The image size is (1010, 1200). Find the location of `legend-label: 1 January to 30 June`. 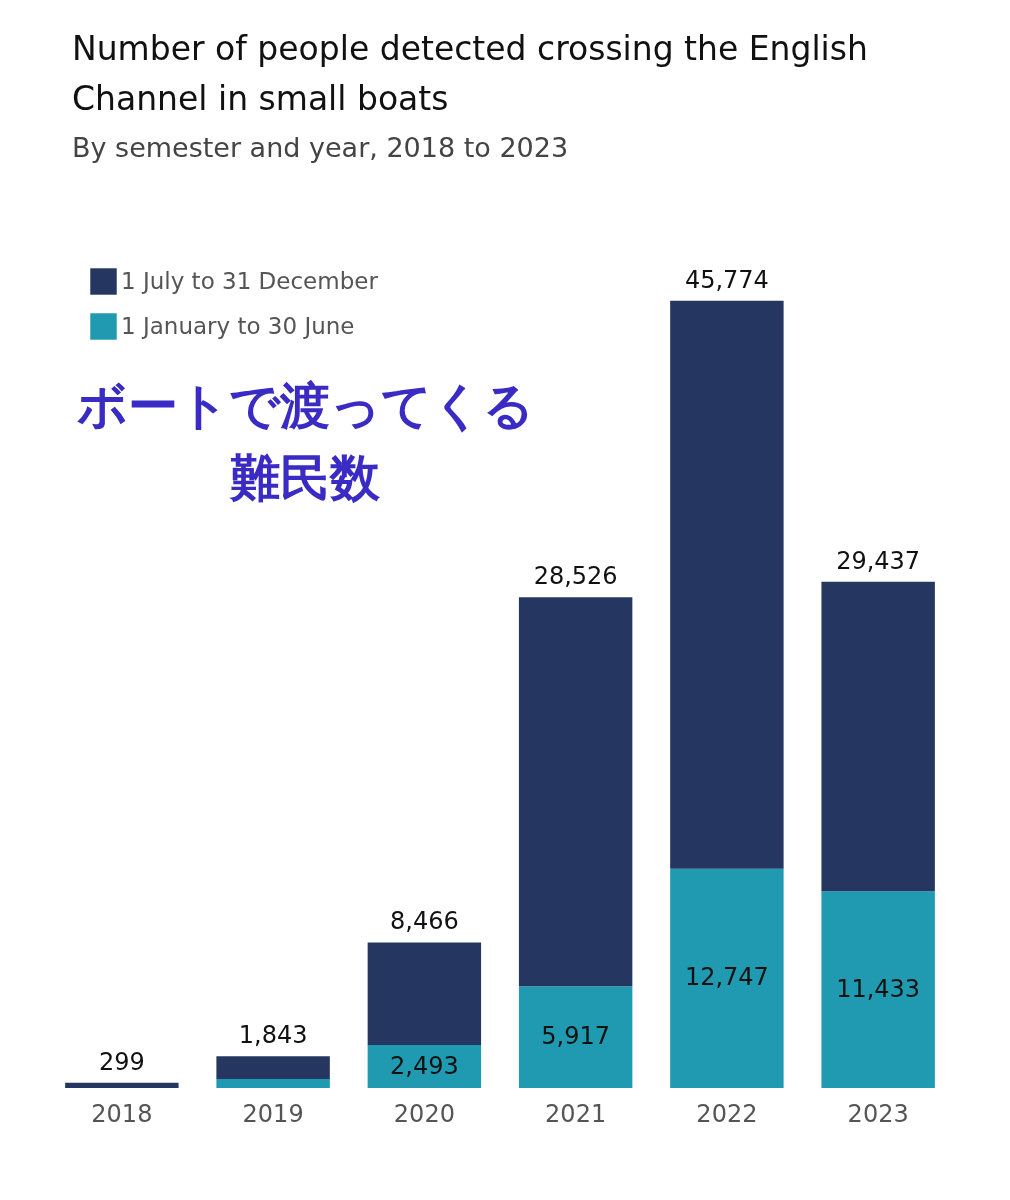

legend-label: 1 January to 30 June is located at coordinates (238, 325).